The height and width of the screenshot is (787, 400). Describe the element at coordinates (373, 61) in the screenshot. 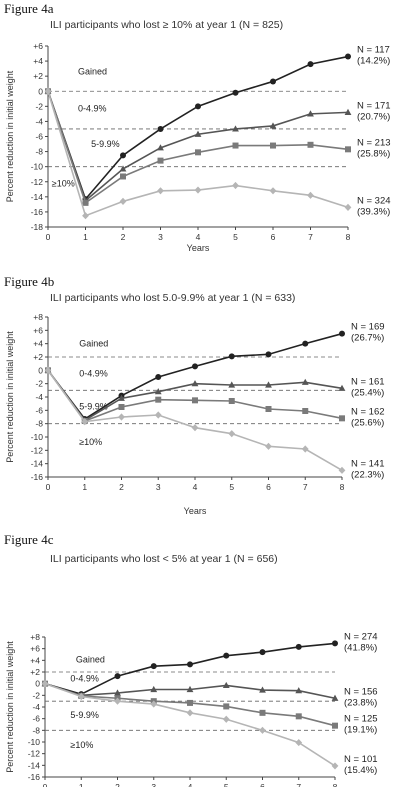

I see `series-end-percent-label: (14.2%)` at that location.